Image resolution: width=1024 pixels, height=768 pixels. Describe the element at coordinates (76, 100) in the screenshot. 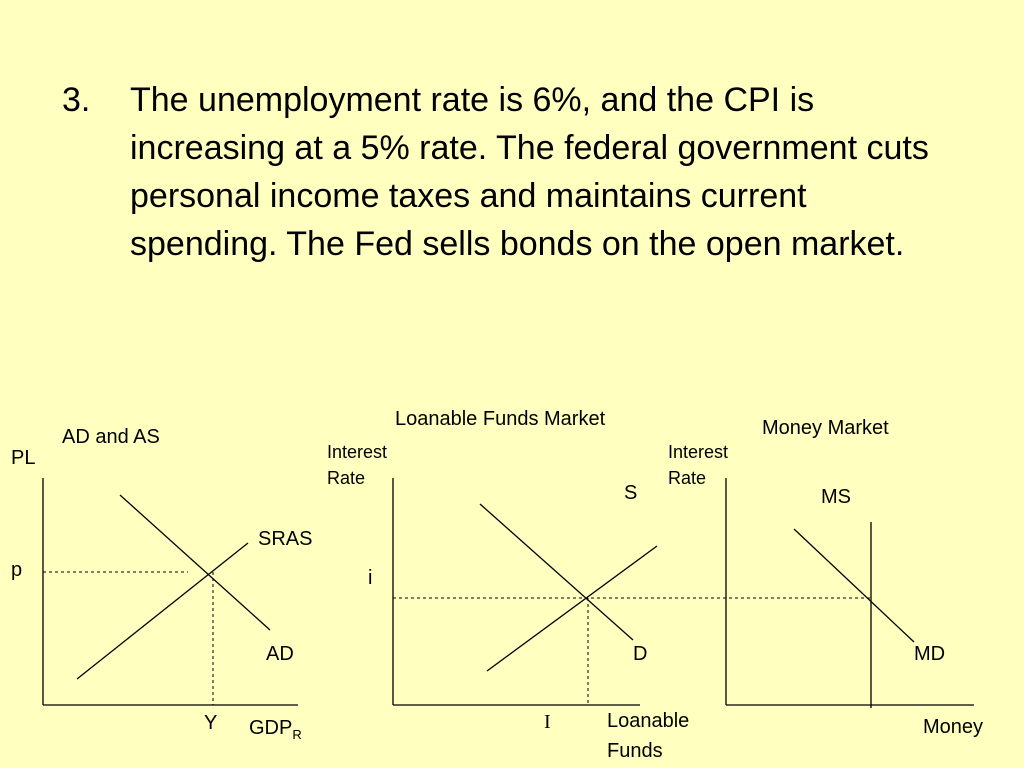

I see `question-number: 3.` at that location.